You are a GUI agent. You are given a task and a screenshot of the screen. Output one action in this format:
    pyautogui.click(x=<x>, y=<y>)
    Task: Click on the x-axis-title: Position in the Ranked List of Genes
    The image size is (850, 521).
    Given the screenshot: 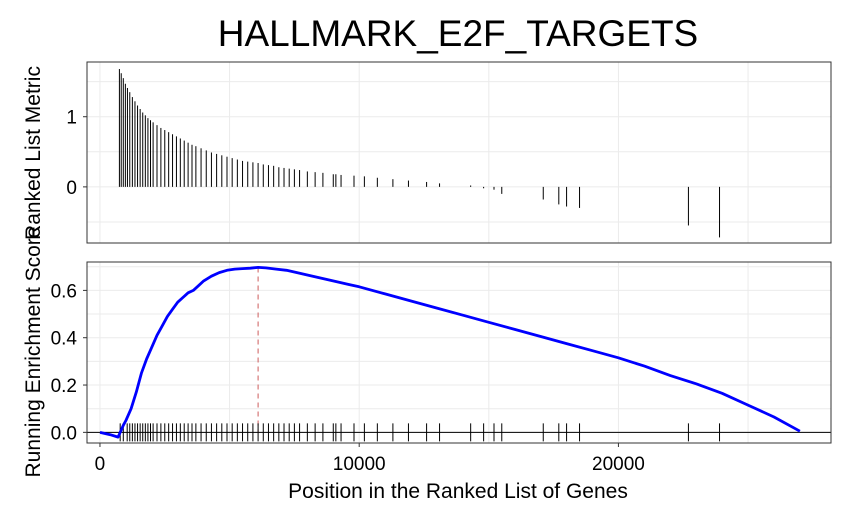 What is the action you would take?
    pyautogui.click(x=458, y=491)
    